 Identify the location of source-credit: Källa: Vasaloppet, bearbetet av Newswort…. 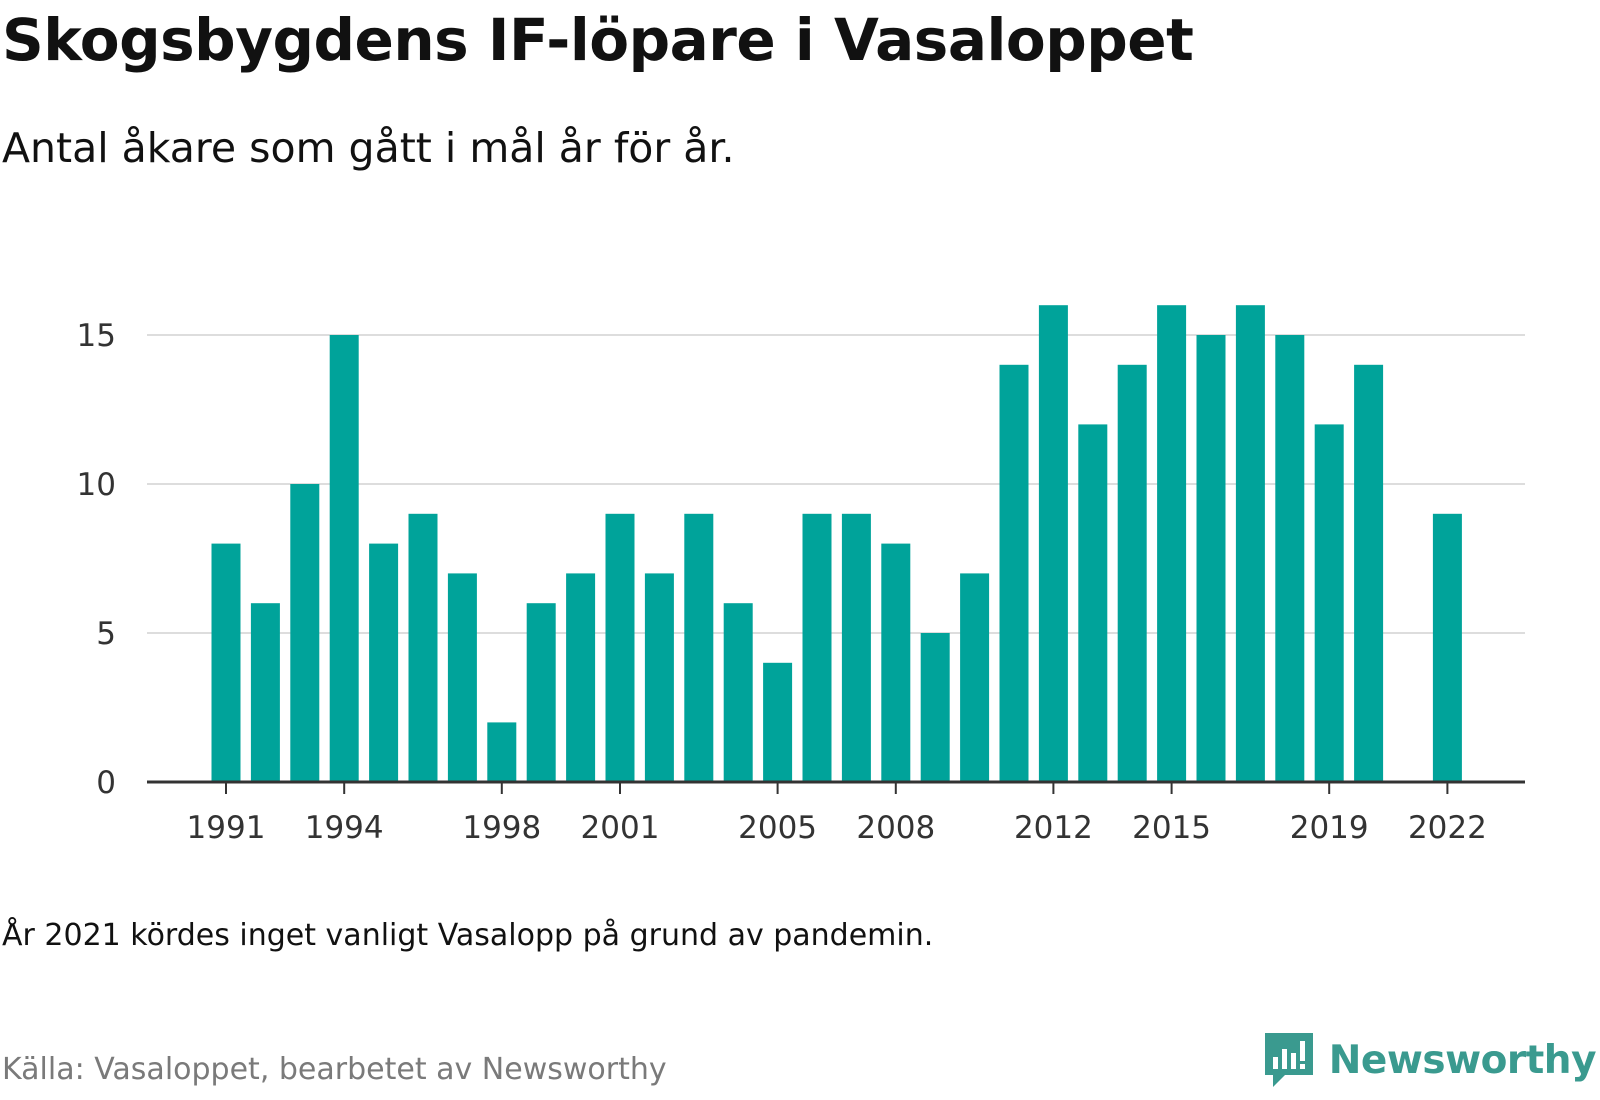
(334, 1069).